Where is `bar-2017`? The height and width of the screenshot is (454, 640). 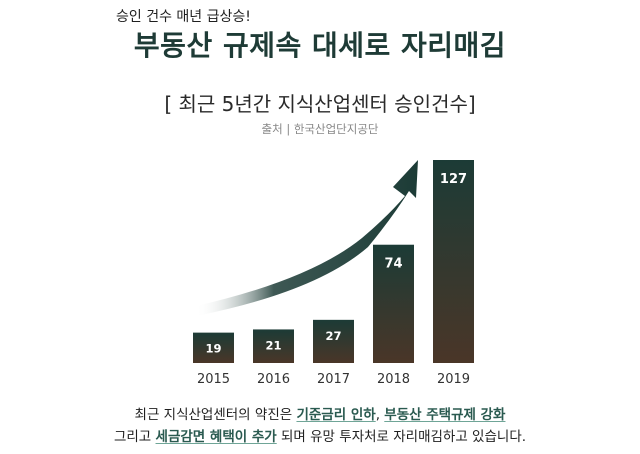
bar-2017 is located at coordinates (333, 341).